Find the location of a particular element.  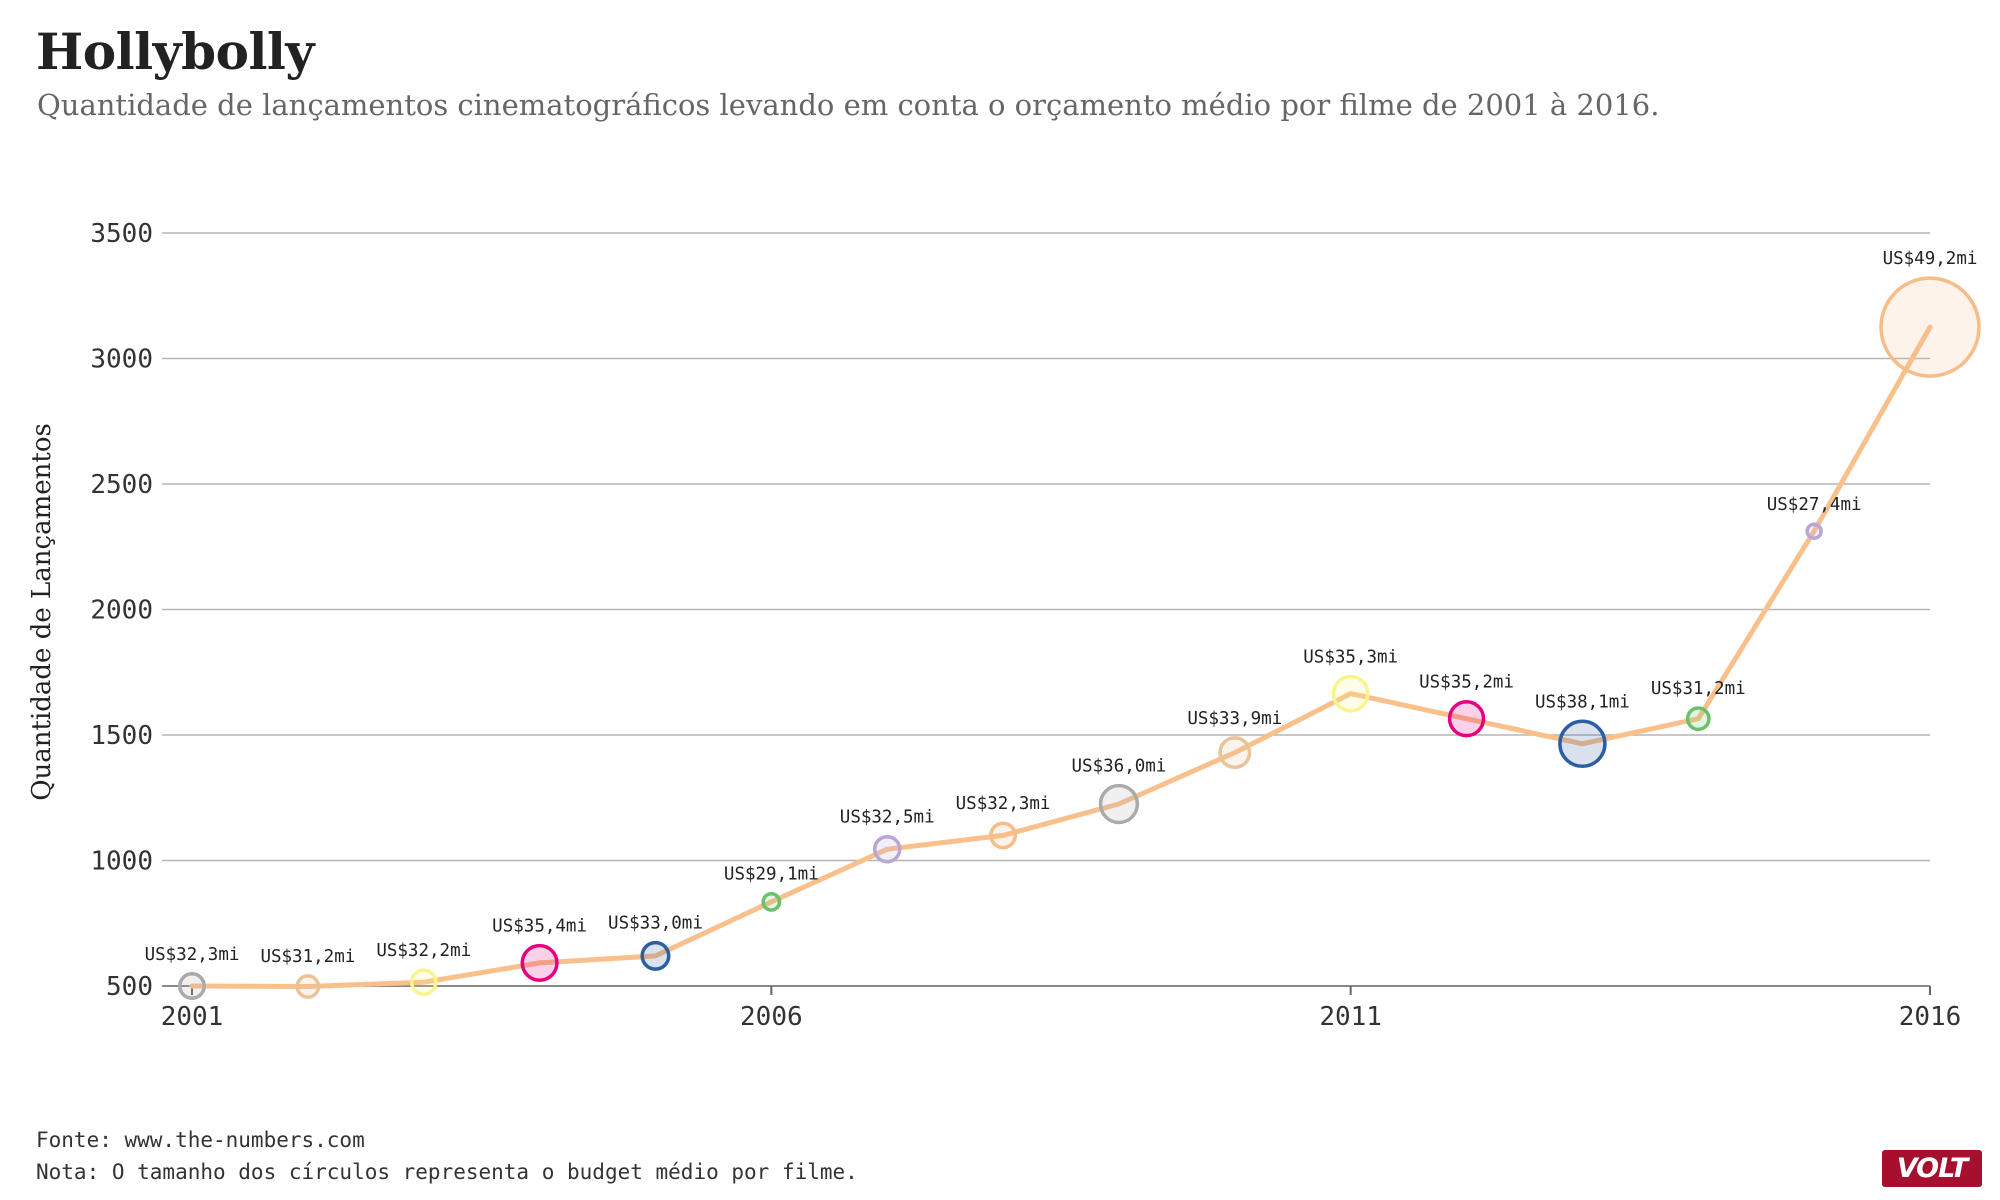

x-tick-label: 2011 is located at coordinates (1350, 1017).